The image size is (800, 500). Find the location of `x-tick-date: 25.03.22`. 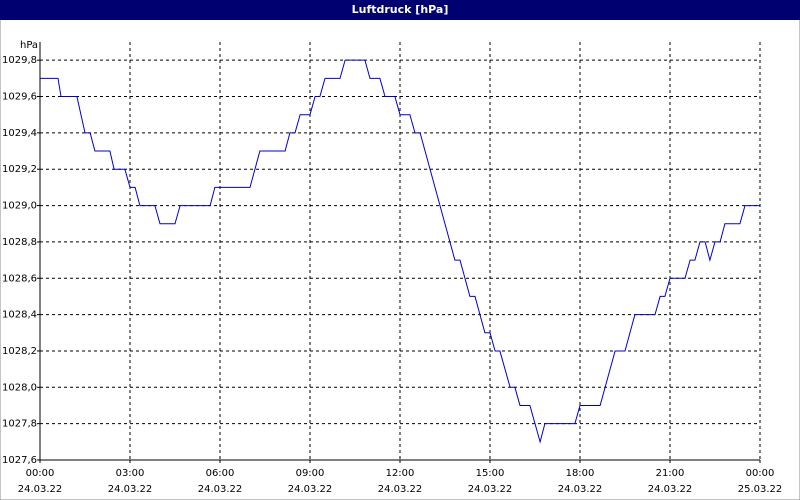

x-tick-date: 25.03.22 is located at coordinates (760, 489).